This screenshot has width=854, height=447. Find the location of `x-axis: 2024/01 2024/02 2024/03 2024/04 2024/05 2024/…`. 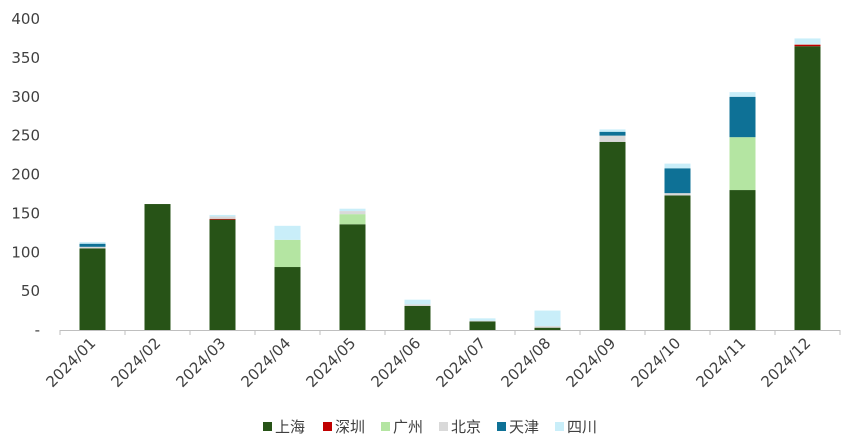

x-axis: 2024/01 2024/02 2024/03 2024/04 2024/05 2024/… is located at coordinates (442, 360).